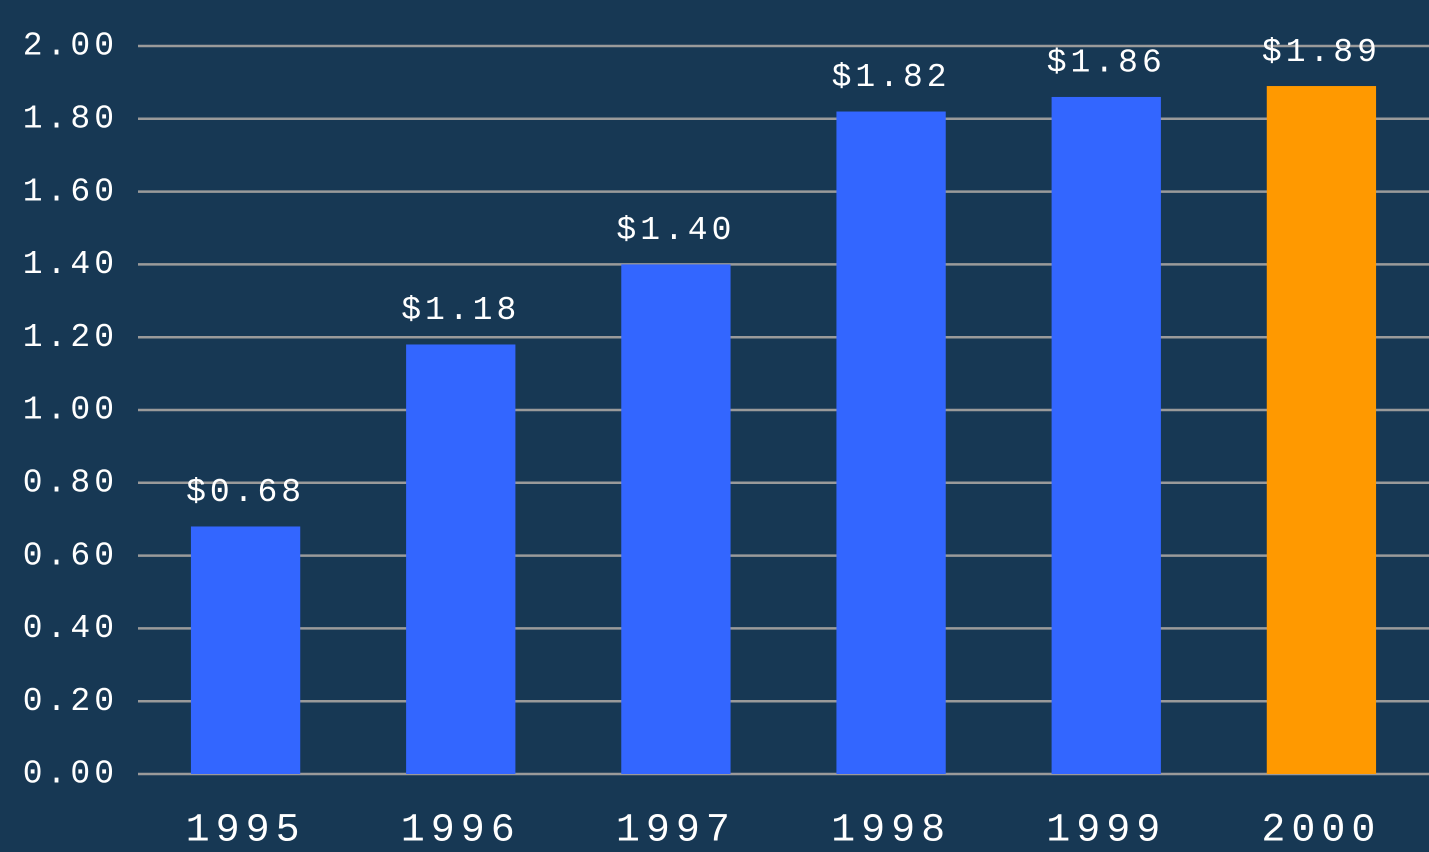  I want to click on y-tick-label: 1.60, so click(70, 191).